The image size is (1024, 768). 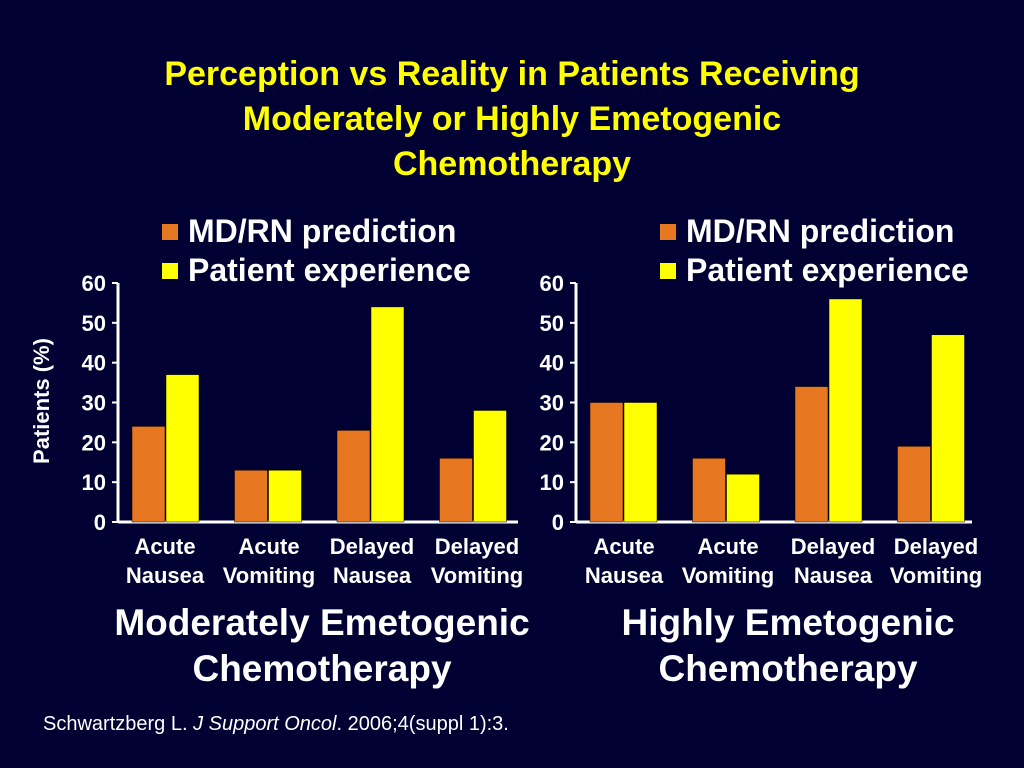 What do you see at coordinates (322, 622) in the screenshot?
I see `subtitle-moderate-line-1: Moderately Emetogenic` at bounding box center [322, 622].